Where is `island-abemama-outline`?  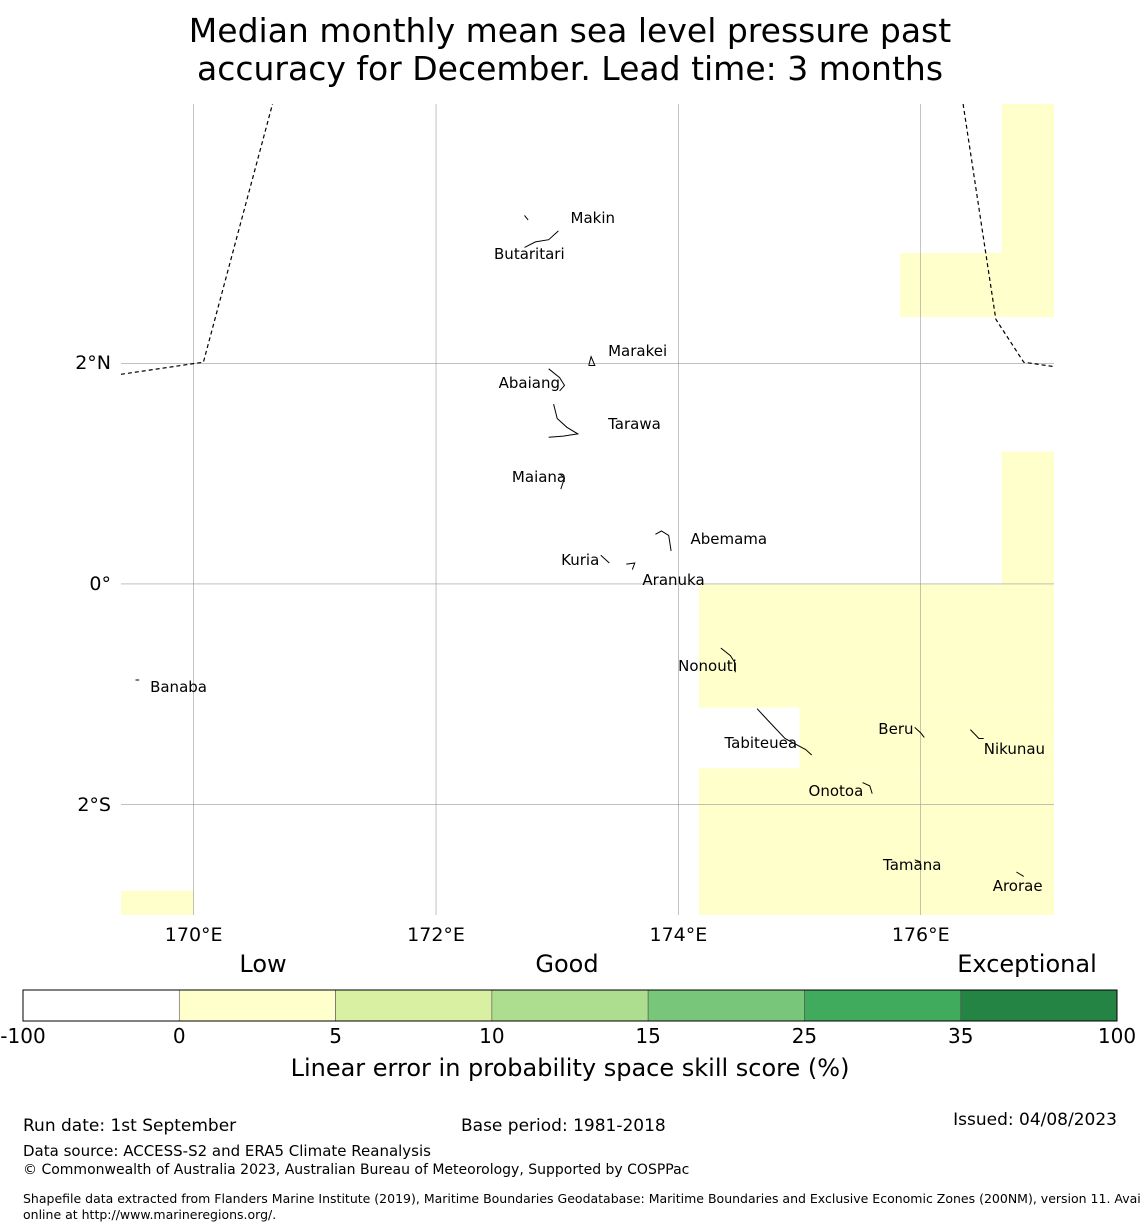 island-abemama-outline is located at coordinates (663, 540).